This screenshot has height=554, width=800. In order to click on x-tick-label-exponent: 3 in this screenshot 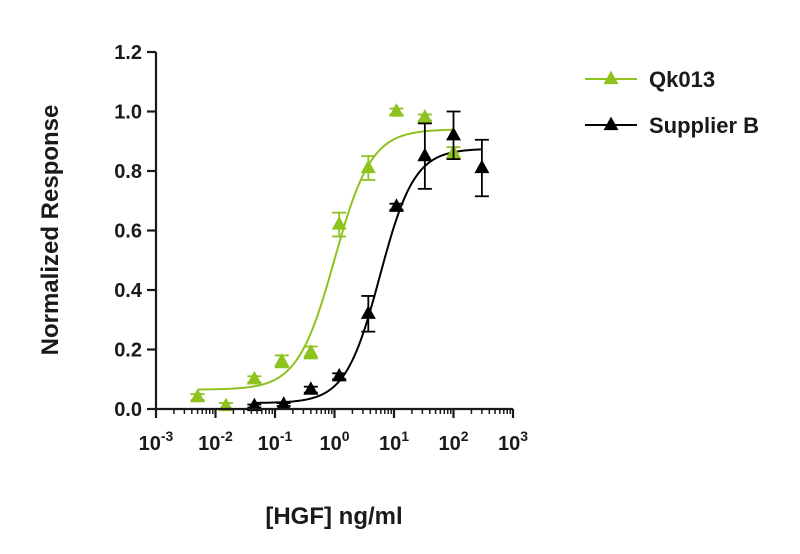, I will do `click(524, 436)`.